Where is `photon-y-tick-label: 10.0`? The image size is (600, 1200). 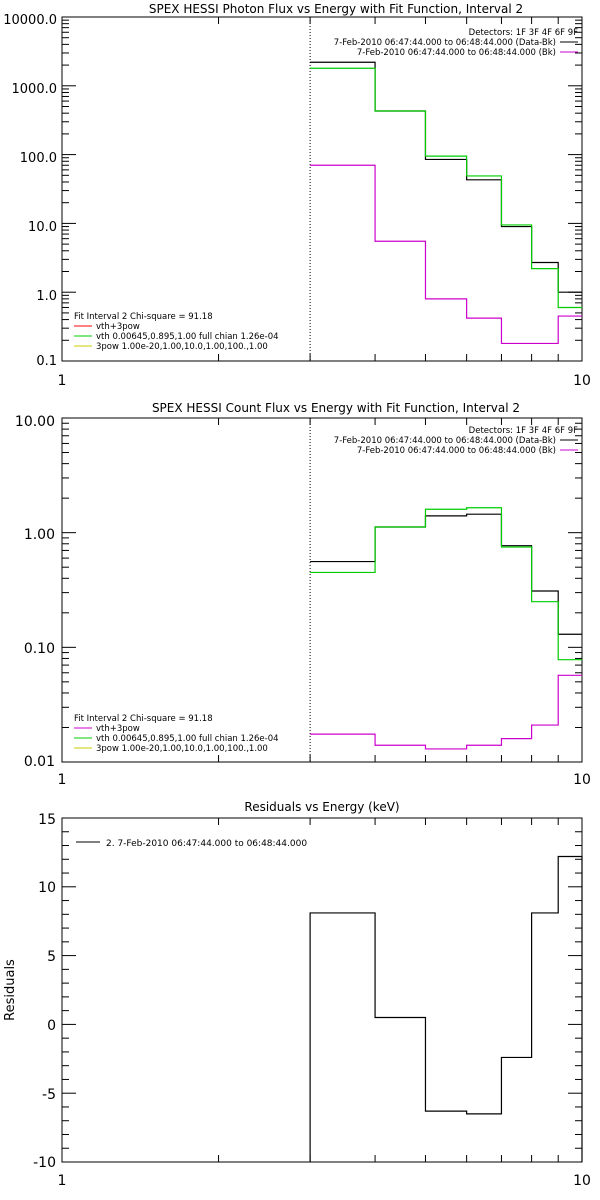 photon-y-tick-label: 10.0 is located at coordinates (42, 227).